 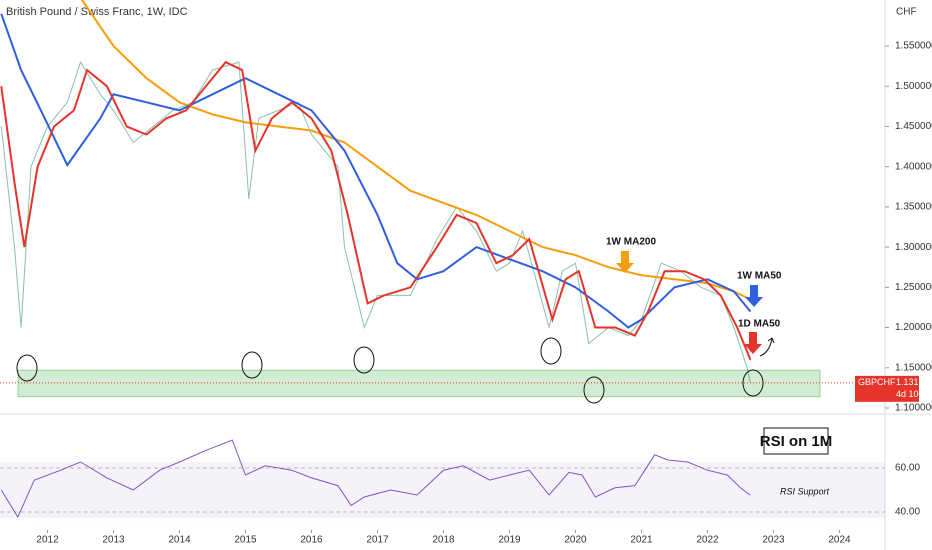 What do you see at coordinates (113, 540) in the screenshot?
I see `x-tick-label: 2013` at bounding box center [113, 540].